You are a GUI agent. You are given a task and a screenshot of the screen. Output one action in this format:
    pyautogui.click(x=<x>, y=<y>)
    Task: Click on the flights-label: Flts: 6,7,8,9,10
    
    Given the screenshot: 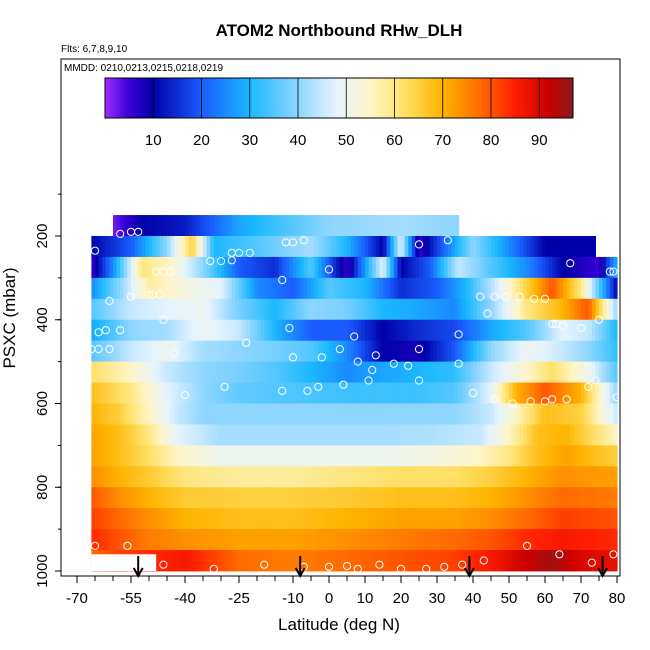 What is the action you would take?
    pyautogui.click(x=94, y=49)
    